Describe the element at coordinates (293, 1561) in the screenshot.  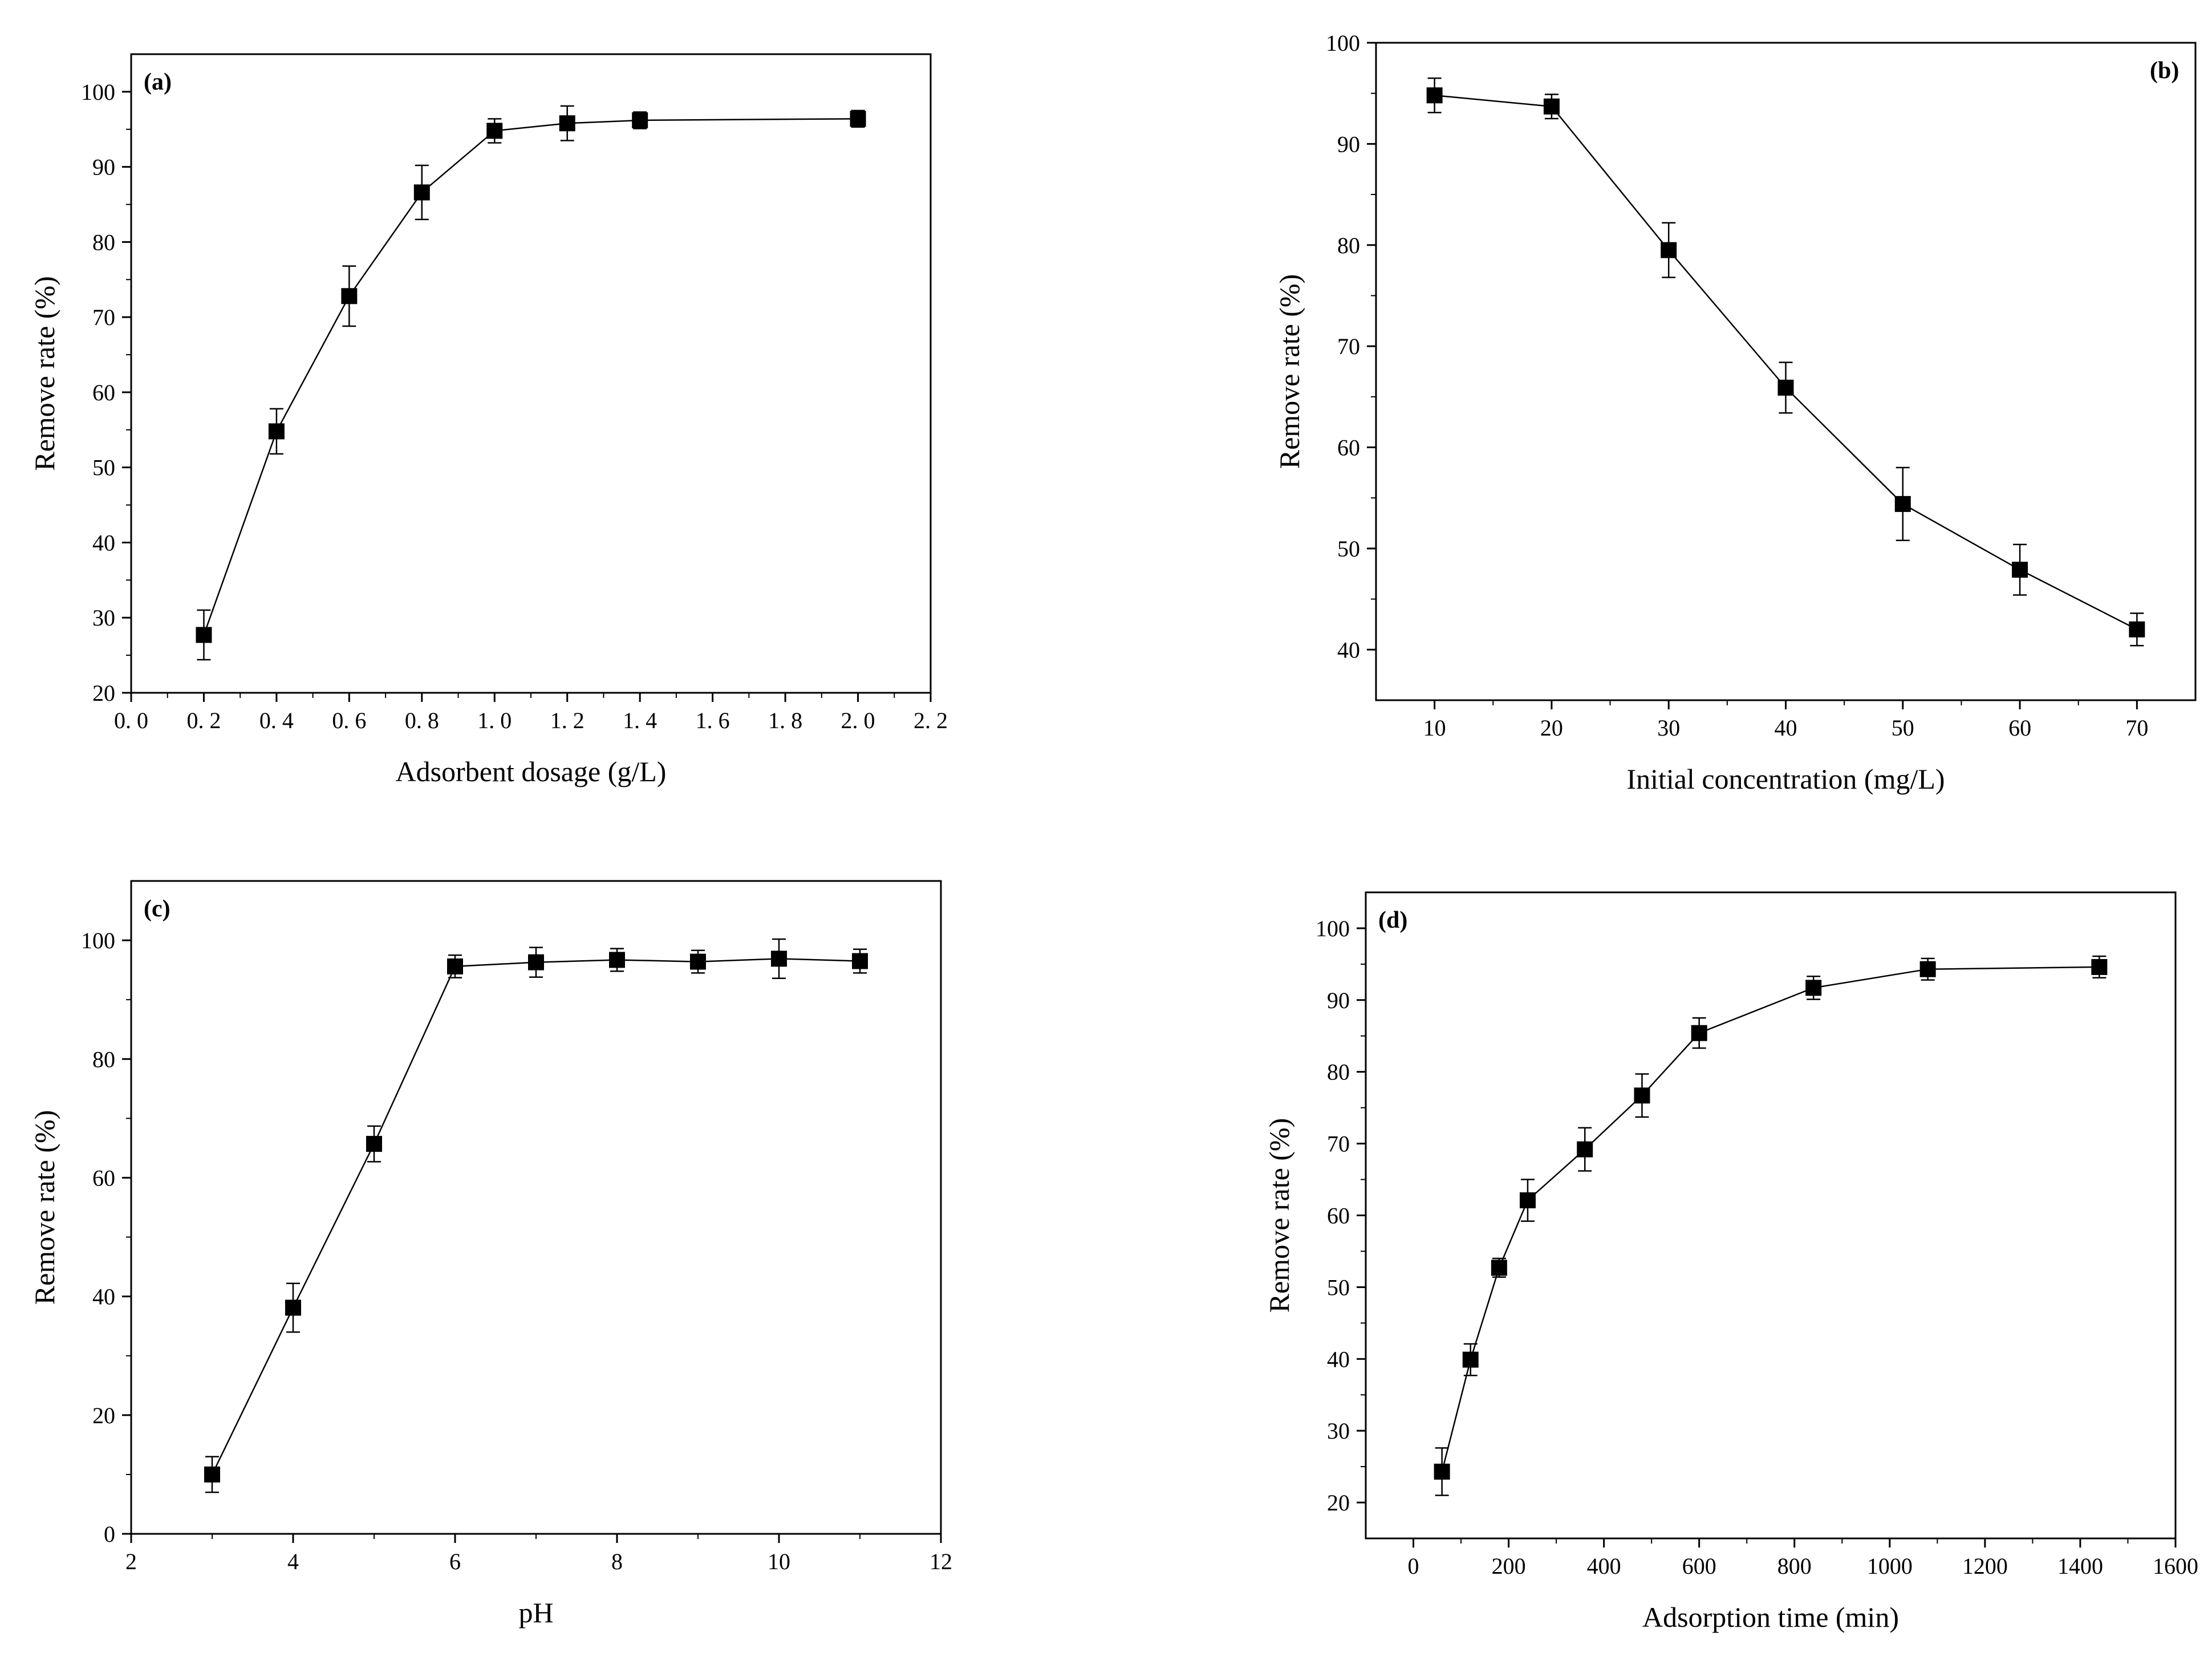
I see `x-tick-label: 4` at that location.